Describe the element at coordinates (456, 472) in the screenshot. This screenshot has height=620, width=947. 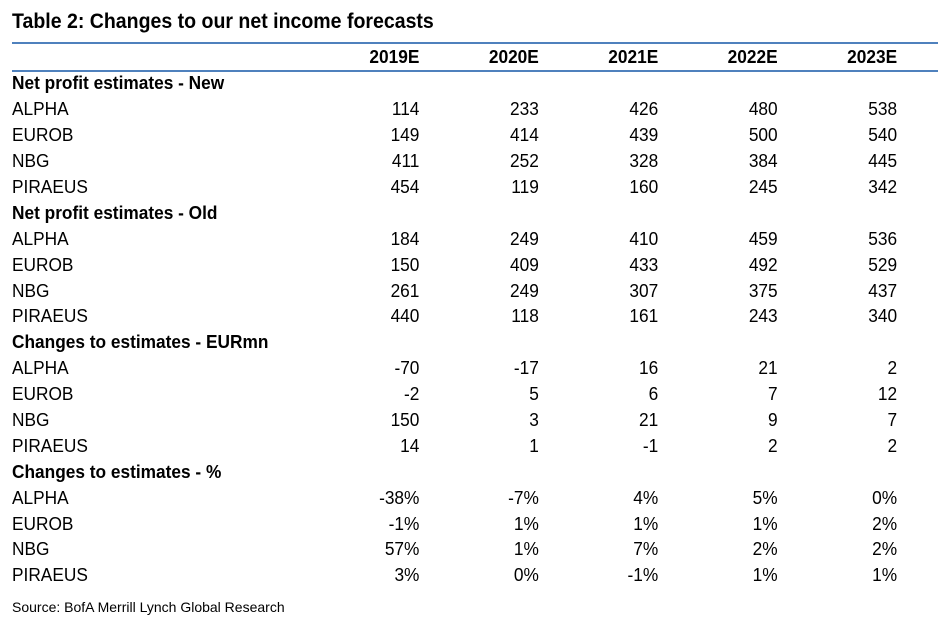
I see `section-header-row: Changes to estimates - %` at that location.